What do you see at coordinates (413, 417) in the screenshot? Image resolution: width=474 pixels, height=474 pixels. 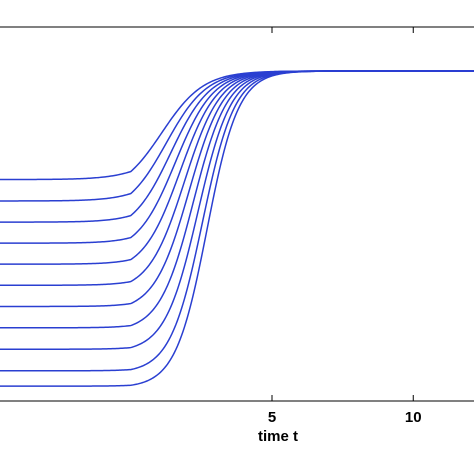 I see `x-tick-label: 10` at bounding box center [413, 417].